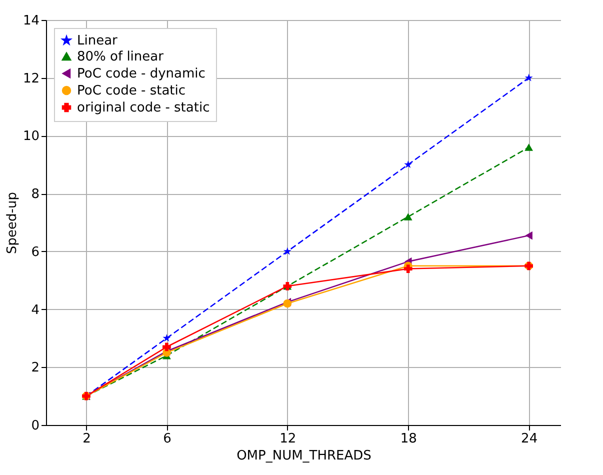 The height and width of the screenshot is (475, 603). Describe the element at coordinates (35, 426) in the screenshot. I see `y-tick-label: 0` at that location.